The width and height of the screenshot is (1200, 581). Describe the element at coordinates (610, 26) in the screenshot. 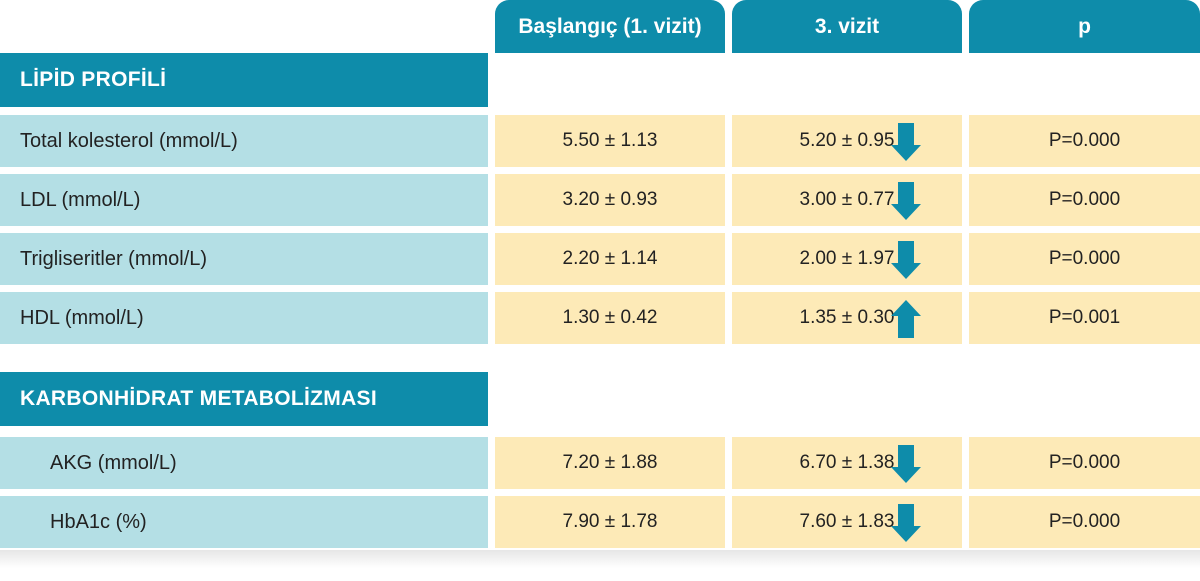

I see `header-baseline: Başlangıç (1. vizit)` at that location.